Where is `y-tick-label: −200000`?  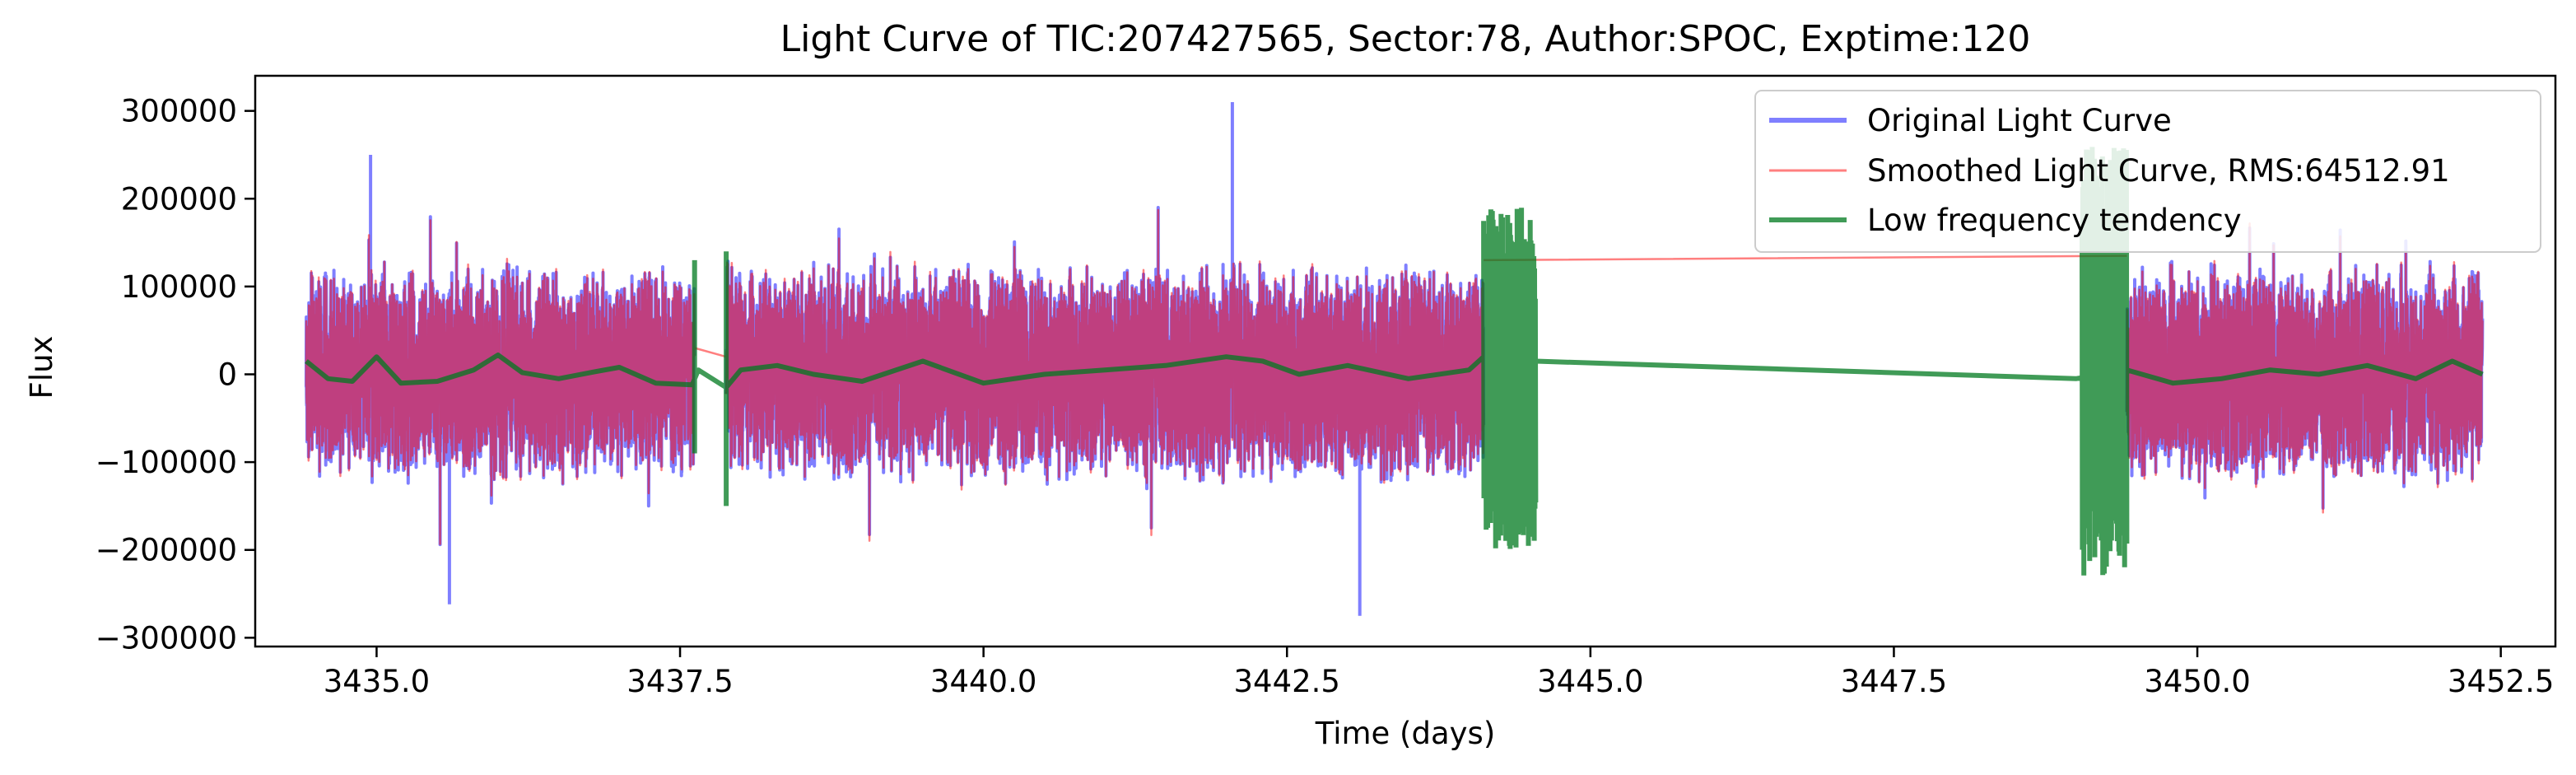 y-tick-label: −200000 is located at coordinates (166, 550).